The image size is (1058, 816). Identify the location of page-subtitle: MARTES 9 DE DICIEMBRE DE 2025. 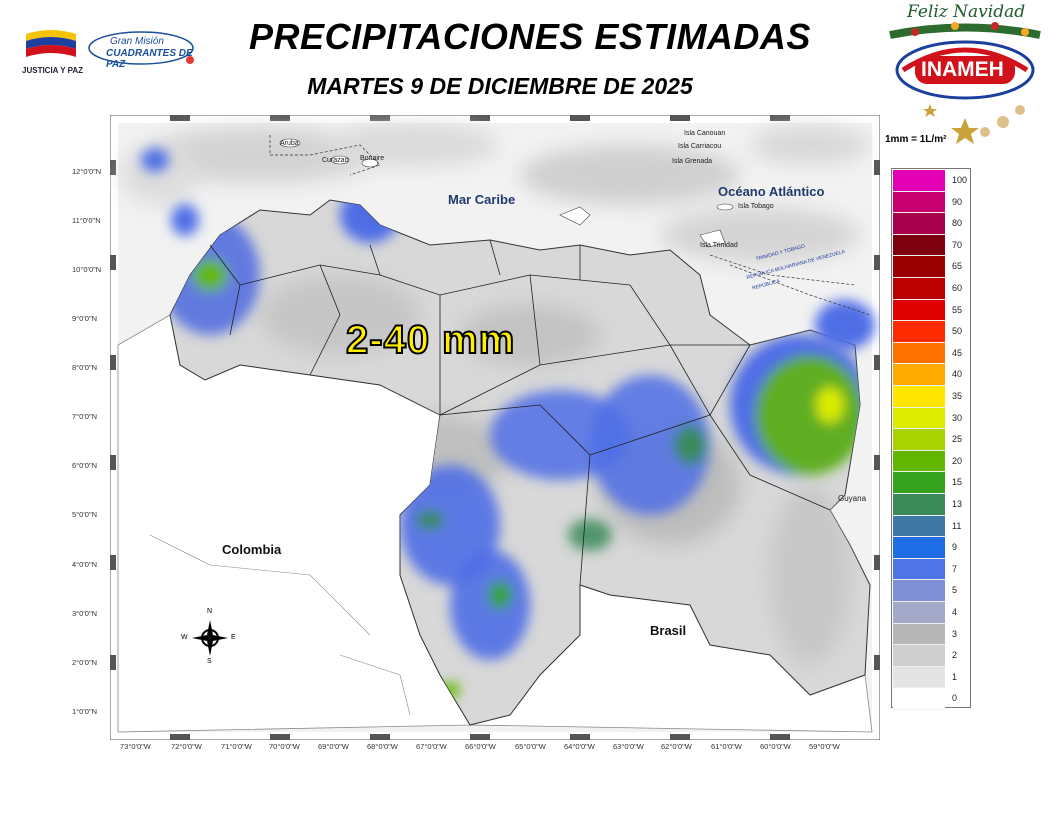
(500, 86).